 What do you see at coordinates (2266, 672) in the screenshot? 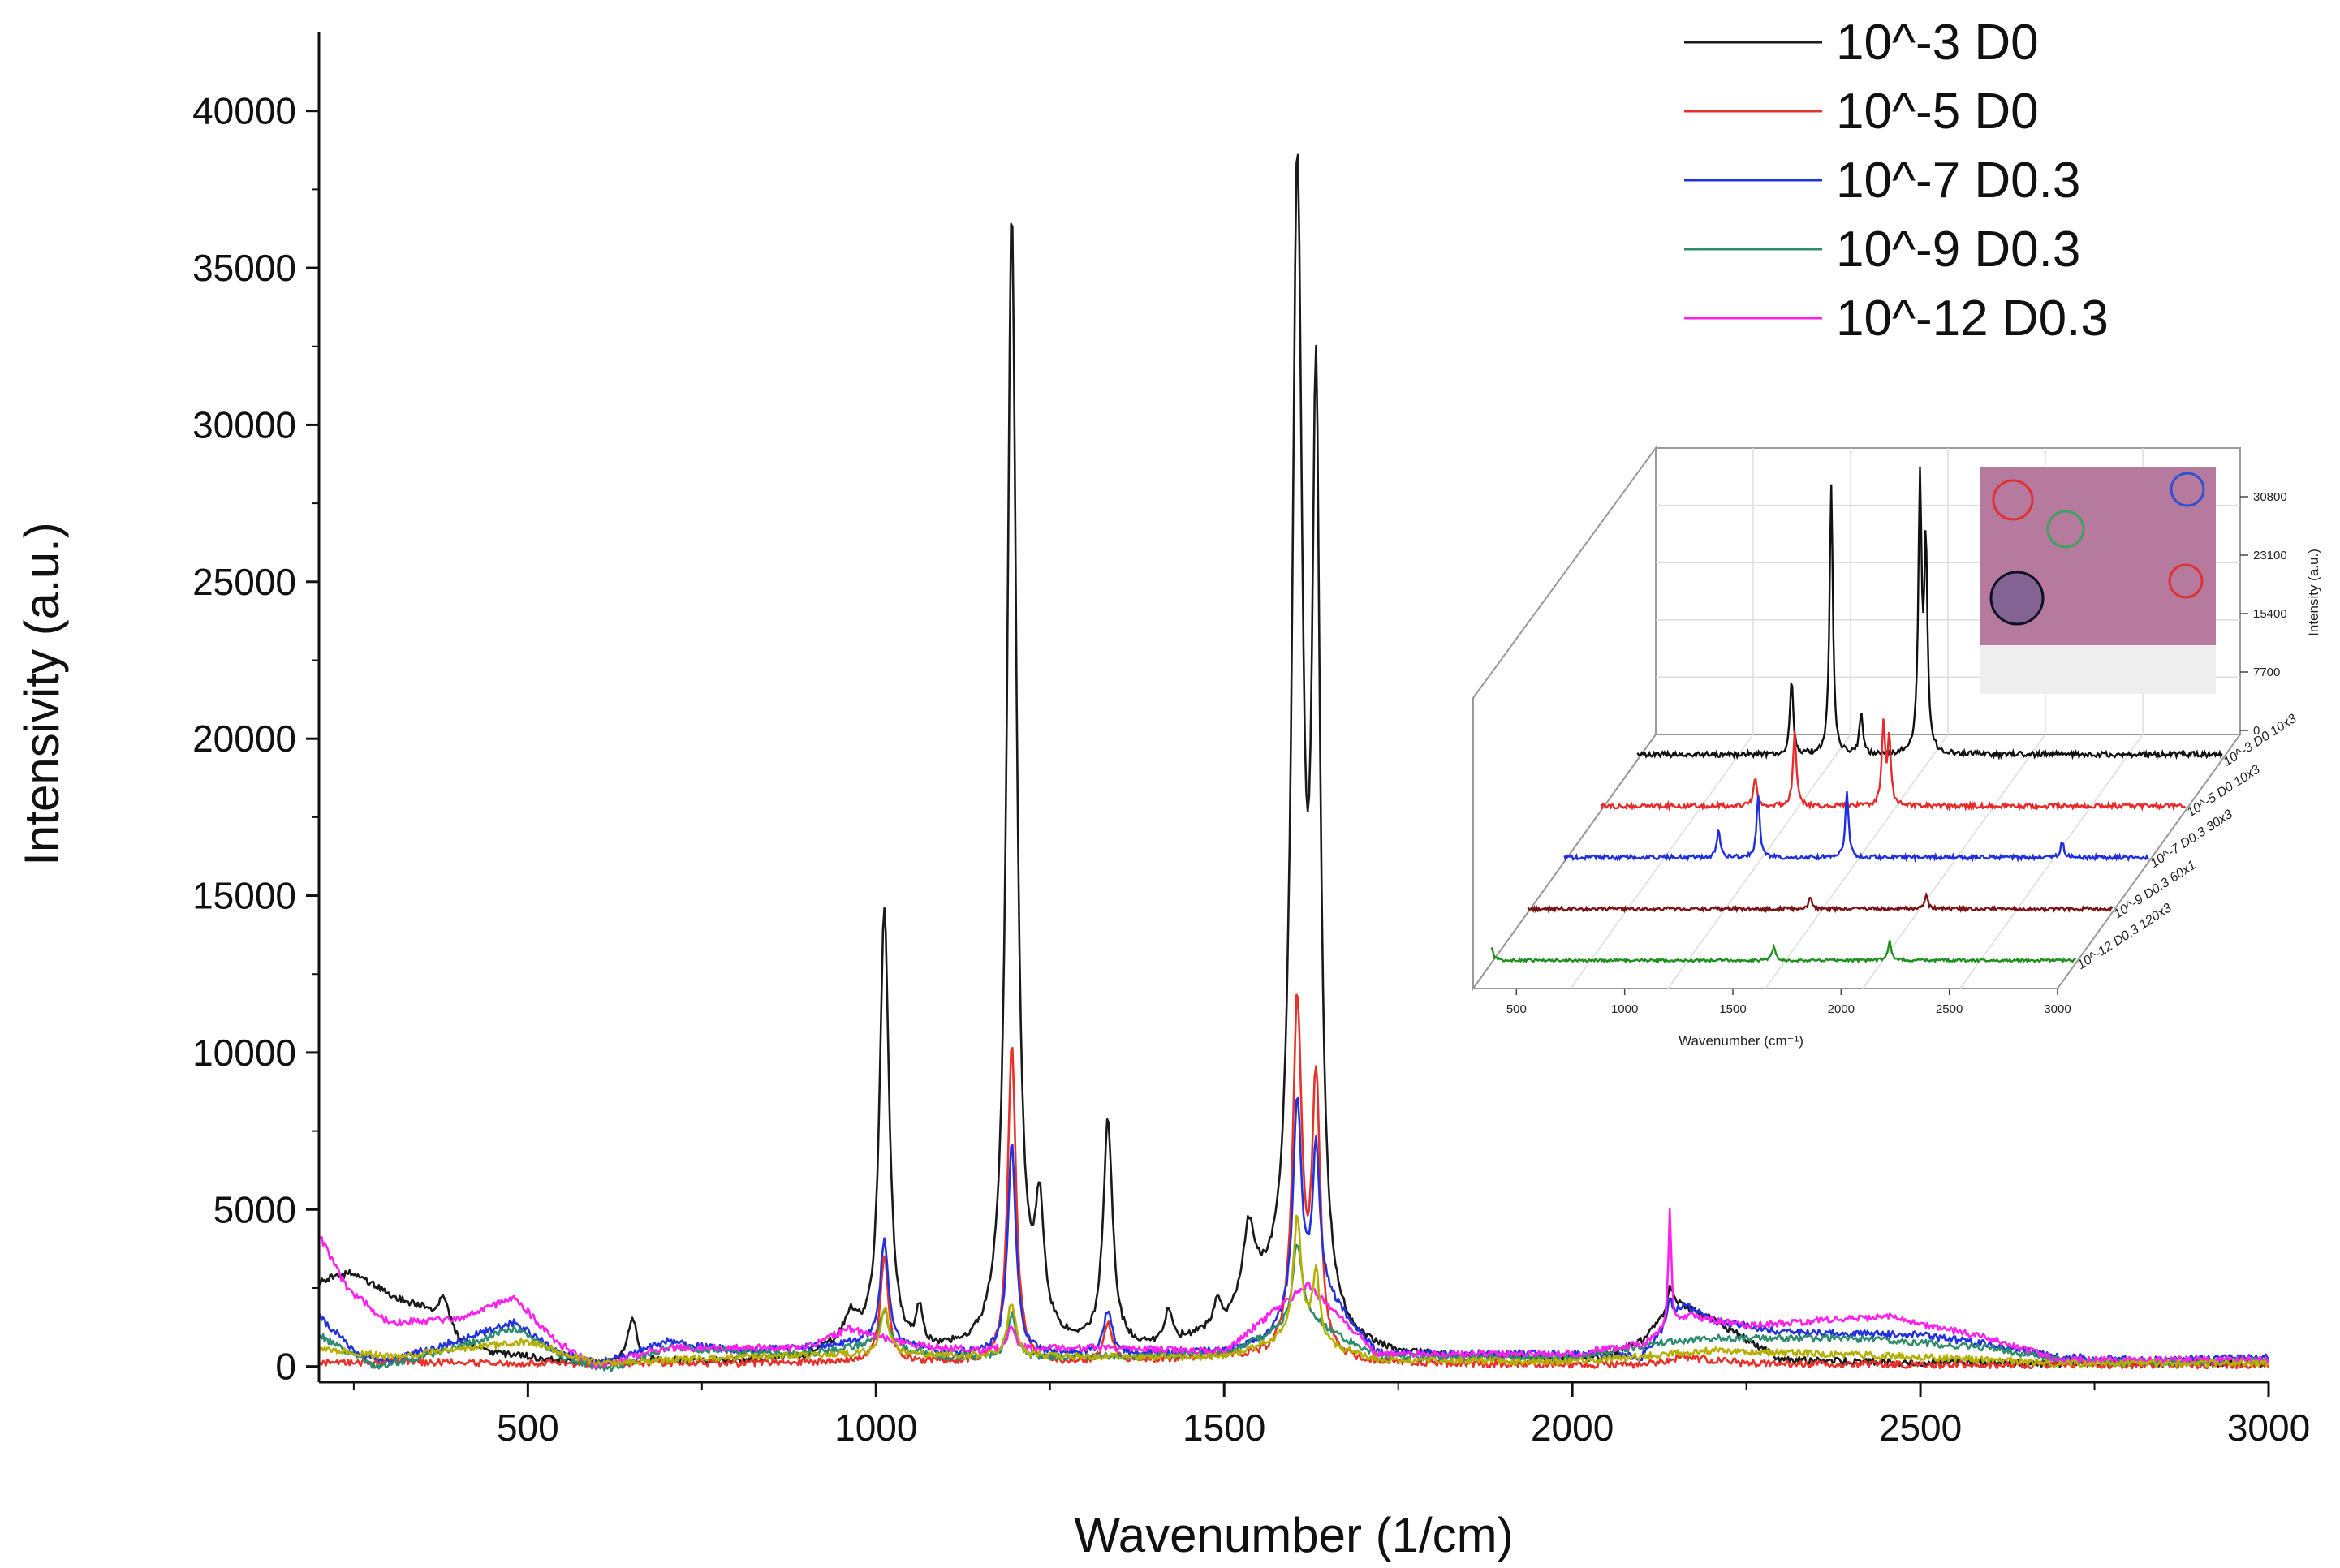
I see `inset-z-tick-label: 7700` at bounding box center [2266, 672].